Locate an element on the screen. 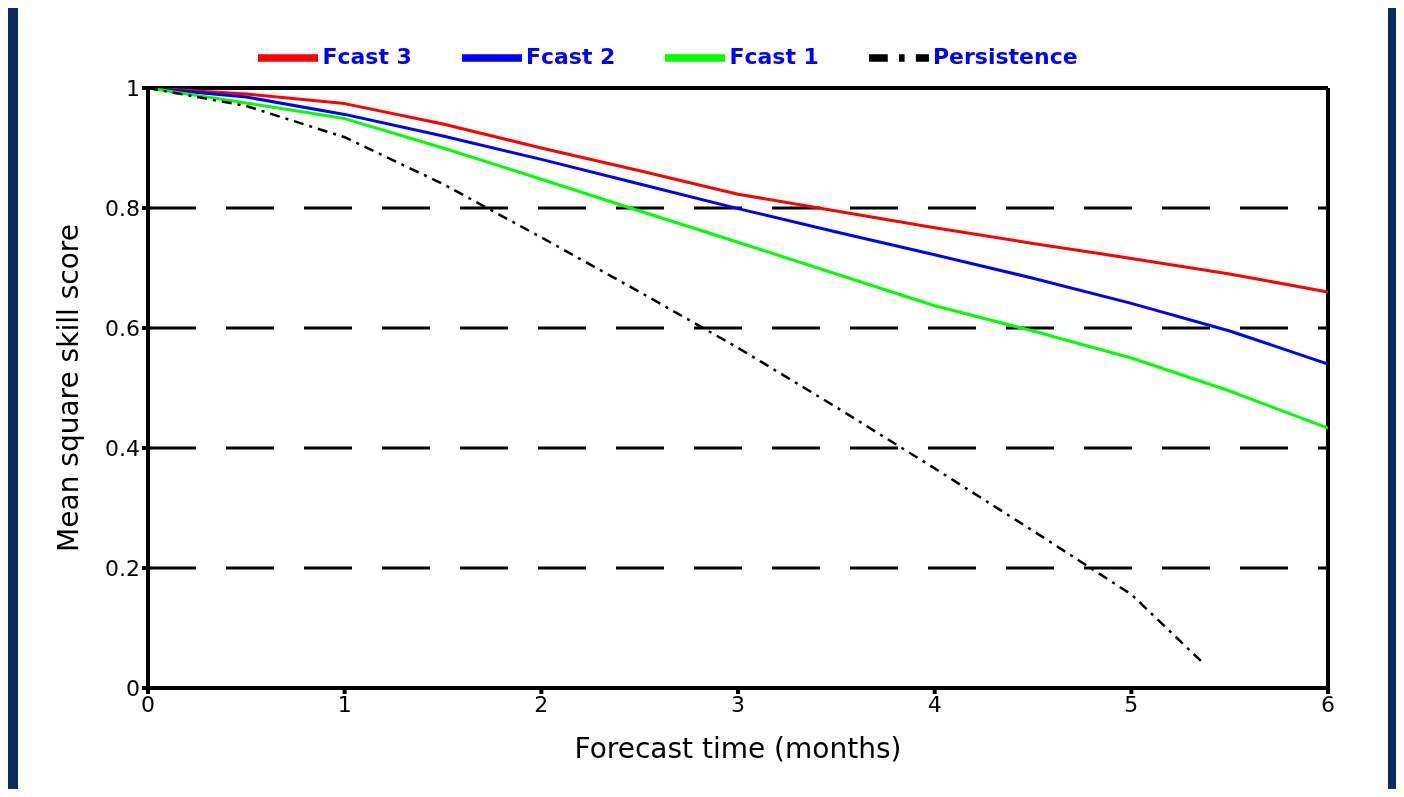 The image size is (1404, 797). y-tick-label: 1 is located at coordinates (133, 88).